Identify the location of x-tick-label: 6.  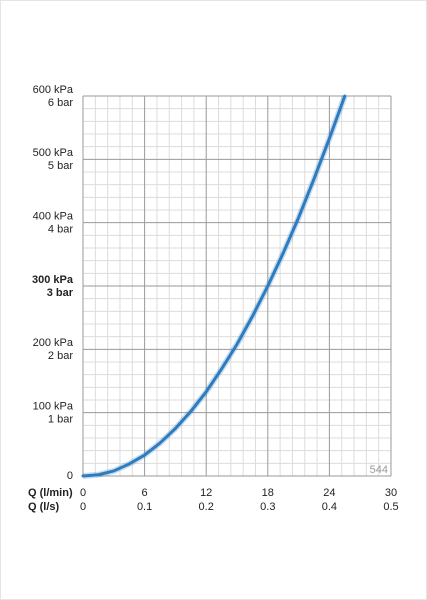
(145, 493).